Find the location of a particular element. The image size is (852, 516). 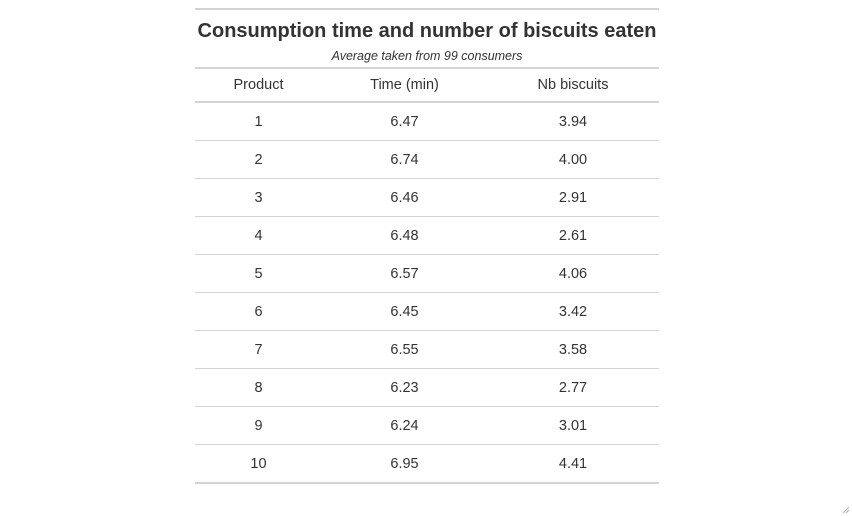

product-cell: 2 is located at coordinates (258, 159).